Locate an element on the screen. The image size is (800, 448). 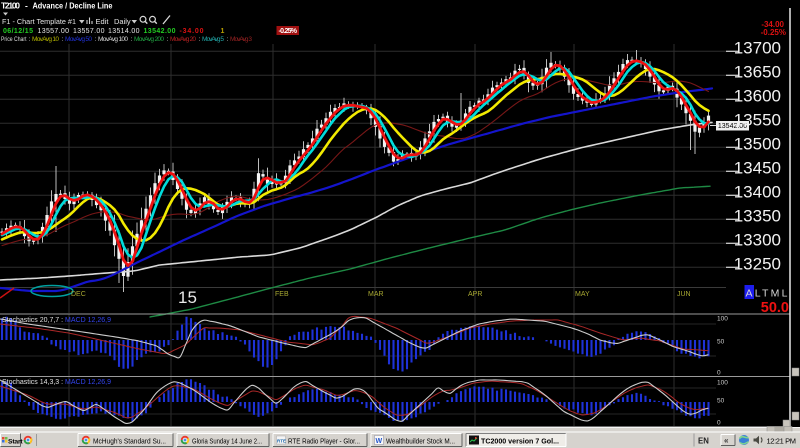
svg-text: Start is located at coordinates (15, 442).